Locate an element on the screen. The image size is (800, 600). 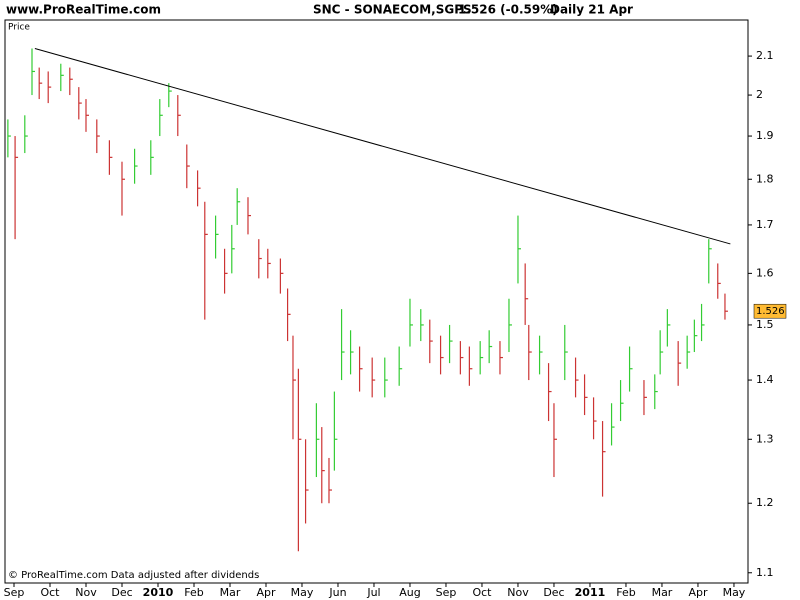
symbol: SNC - SONAECOM,SGPS is located at coordinates (392, 10).